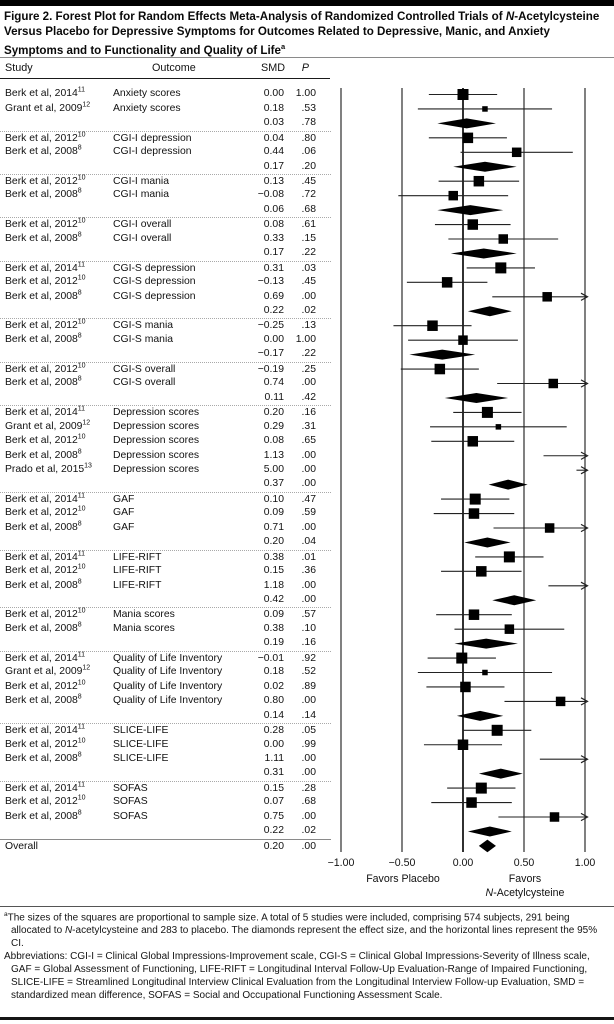  What do you see at coordinates (165, 585) in the screenshot?
I see `table-row: Berk et al, 20088 LIFE-RIFT 1.18 .00` at bounding box center [165, 585].